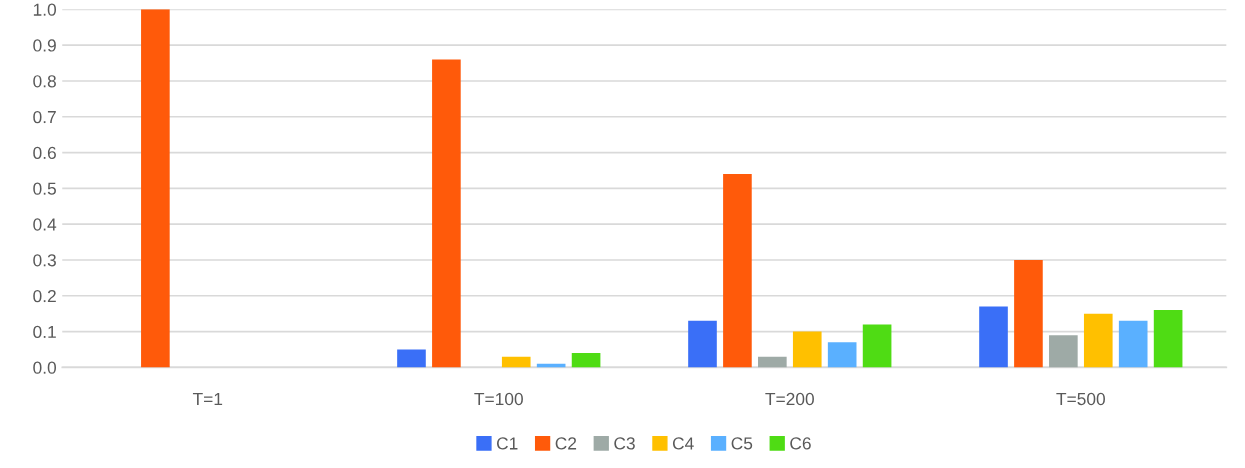 This screenshot has height=468, width=1245. I want to click on legend-label: C3, so click(624, 443).